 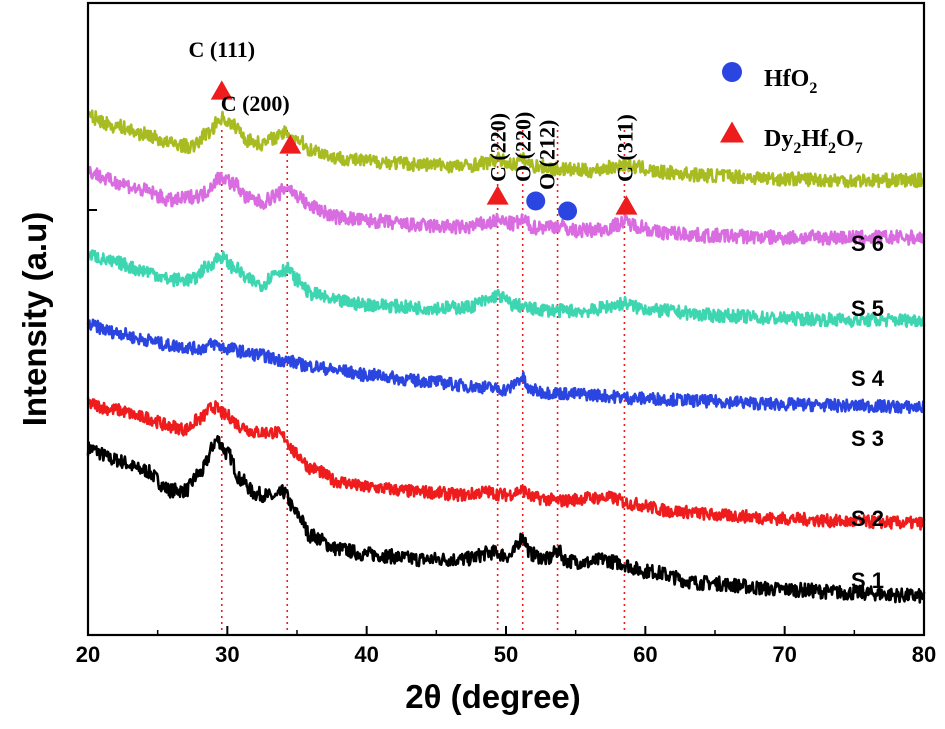 I want to click on peak-o-212-circle-icon, so click(x=568, y=211).